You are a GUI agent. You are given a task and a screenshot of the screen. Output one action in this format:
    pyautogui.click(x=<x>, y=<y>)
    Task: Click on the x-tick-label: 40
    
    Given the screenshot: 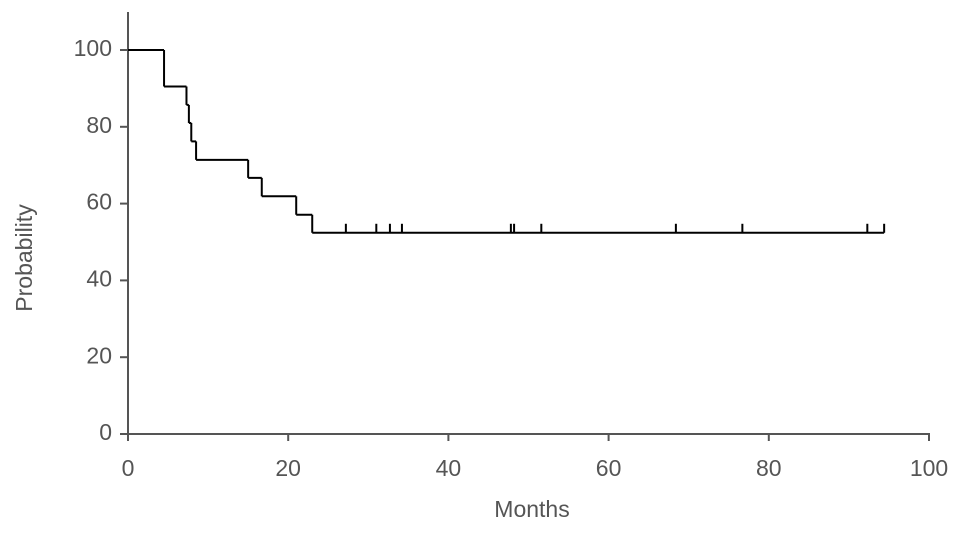 What is the action you would take?
    pyautogui.click(x=449, y=468)
    